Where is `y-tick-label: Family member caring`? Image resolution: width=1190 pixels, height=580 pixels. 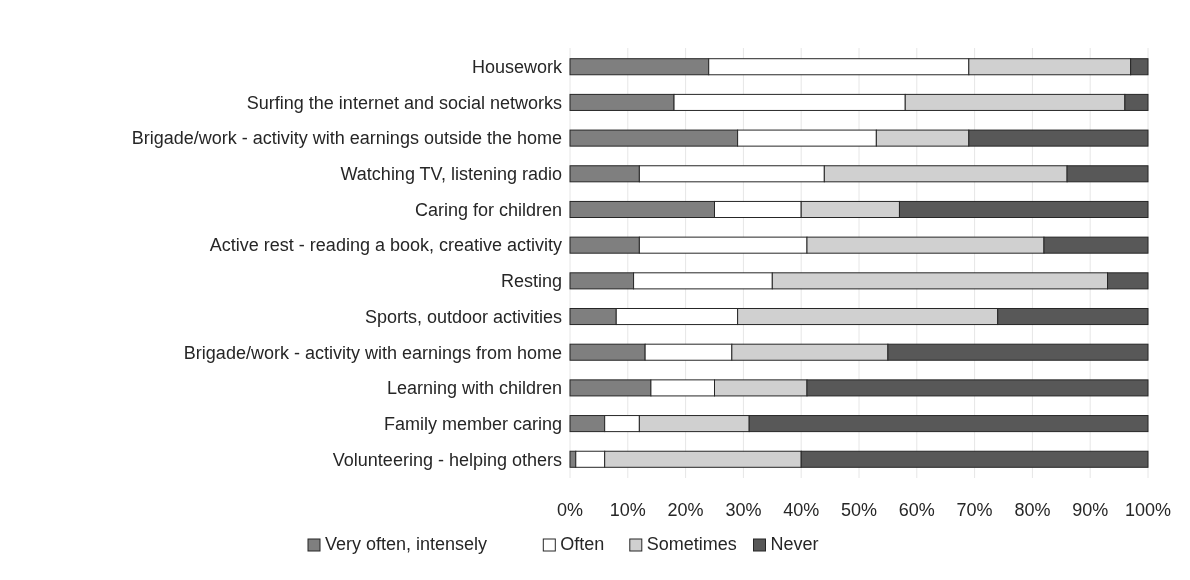 y-tick-label: Family member caring is located at coordinates (472, 423).